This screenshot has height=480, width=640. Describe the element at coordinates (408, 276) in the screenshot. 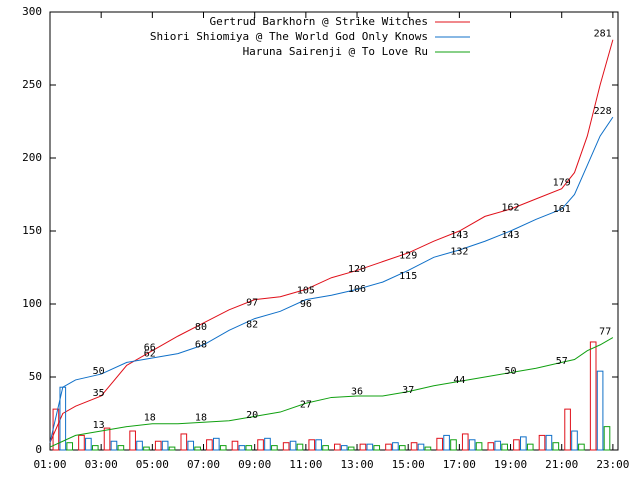

I see `point-label: 115` at that location.